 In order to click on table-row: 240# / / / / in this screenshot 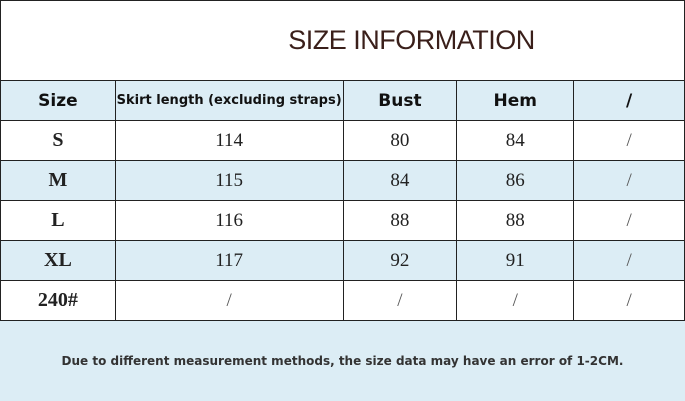, I will do `click(342, 300)`.